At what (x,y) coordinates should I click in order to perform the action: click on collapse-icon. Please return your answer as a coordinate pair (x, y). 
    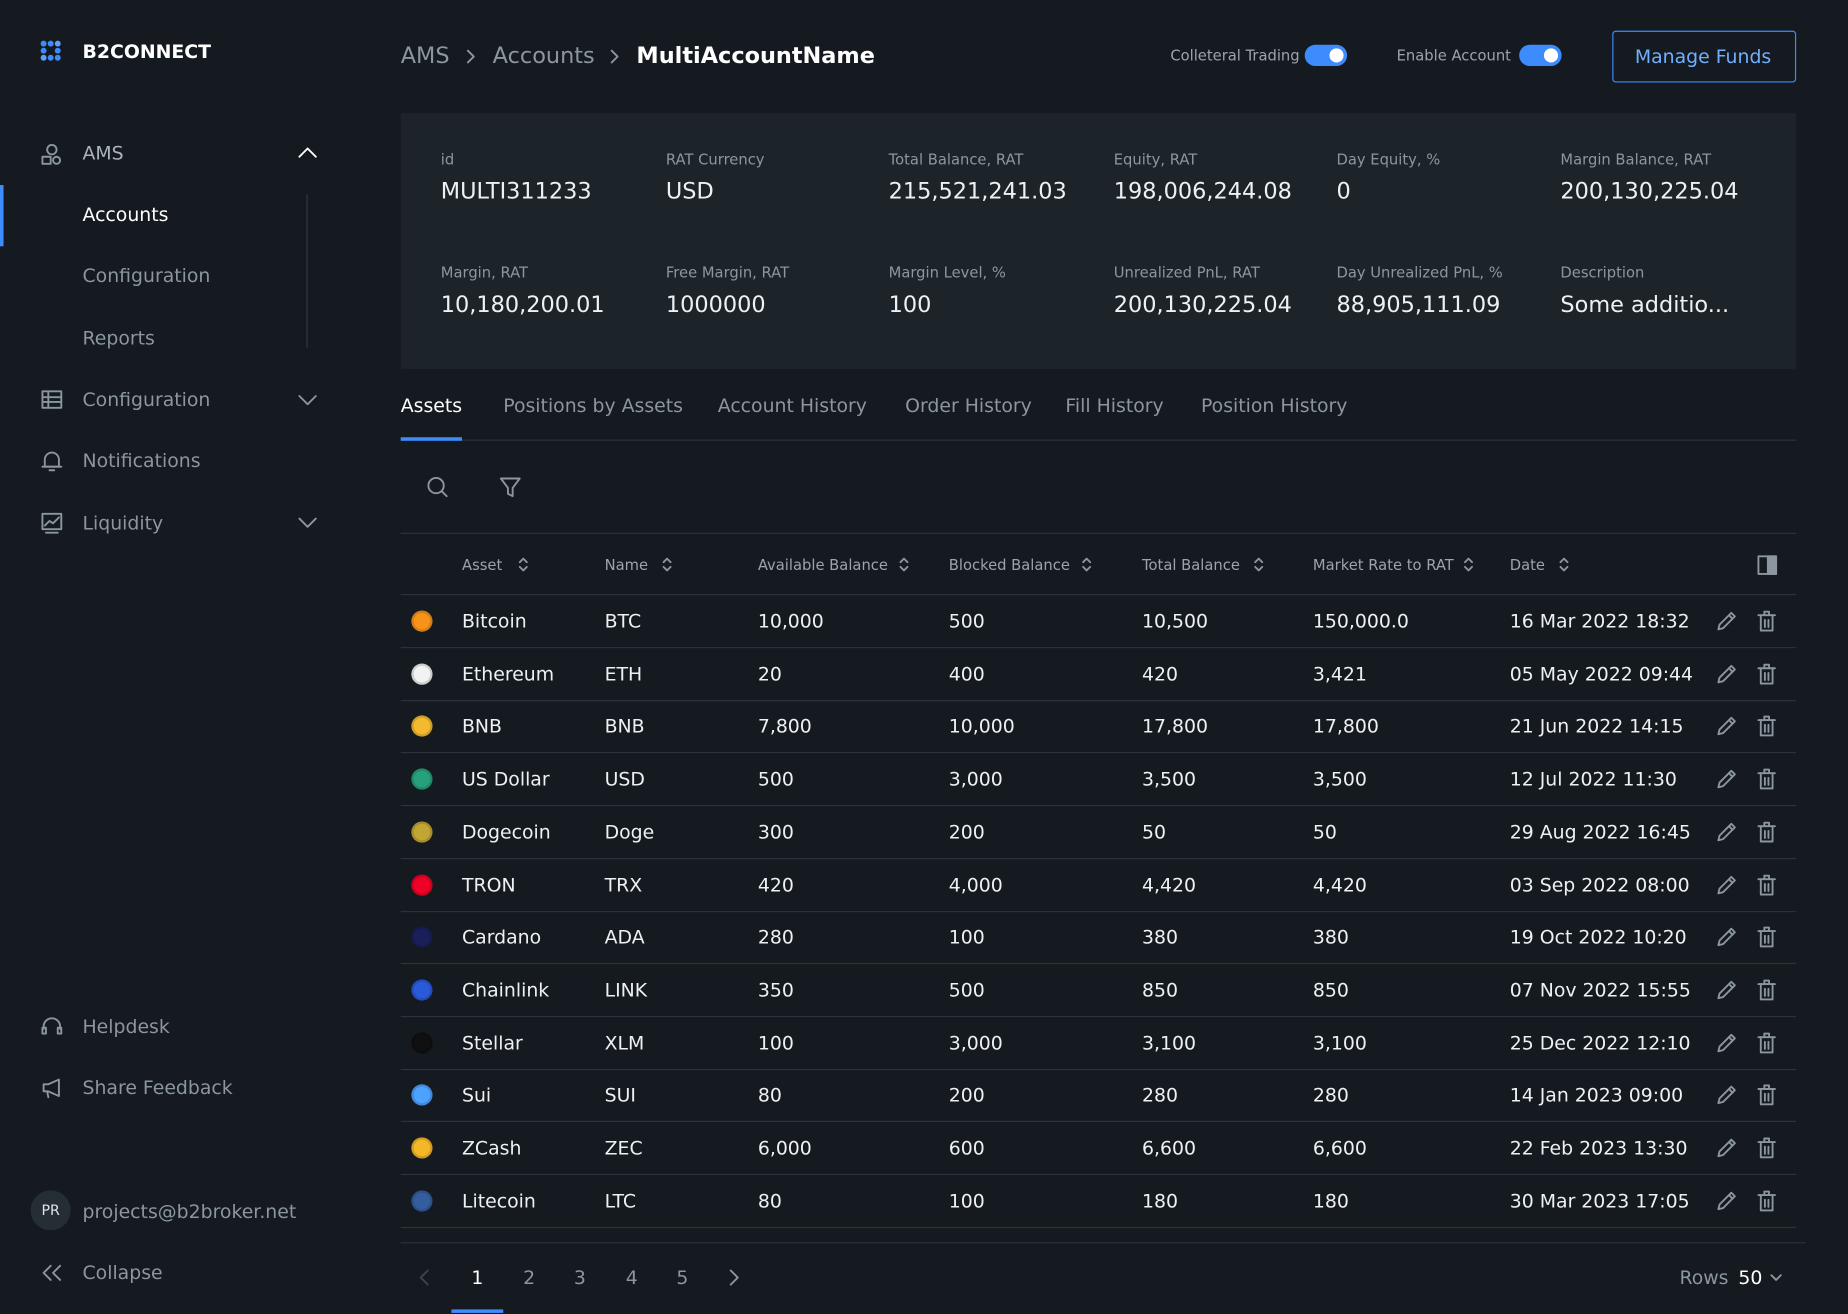
    Looking at the image, I should click on (51, 1273).